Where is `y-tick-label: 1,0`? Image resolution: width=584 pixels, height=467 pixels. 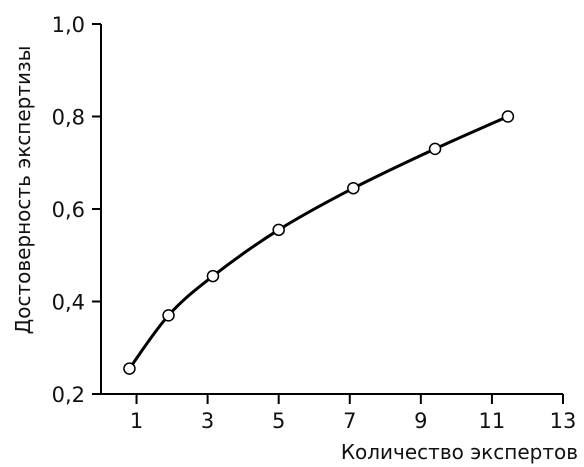 y-tick-label: 1,0 is located at coordinates (68, 25).